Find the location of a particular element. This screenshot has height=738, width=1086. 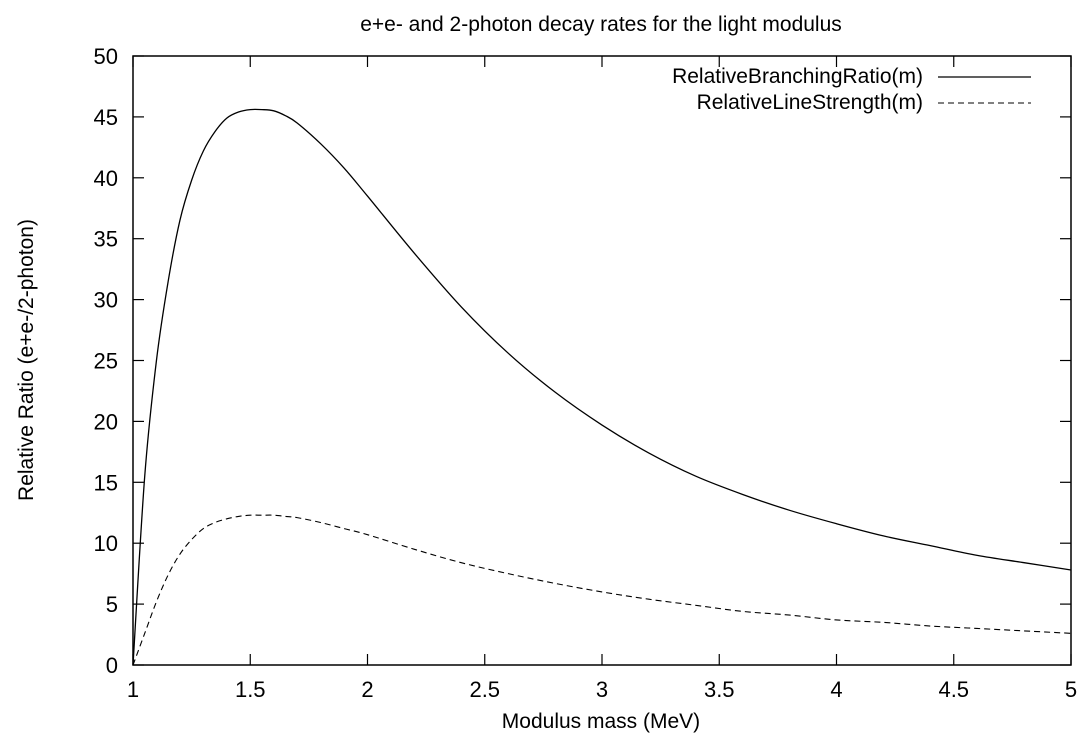

x-axis-title: Modulus mass (MeV) is located at coordinates (601, 721).